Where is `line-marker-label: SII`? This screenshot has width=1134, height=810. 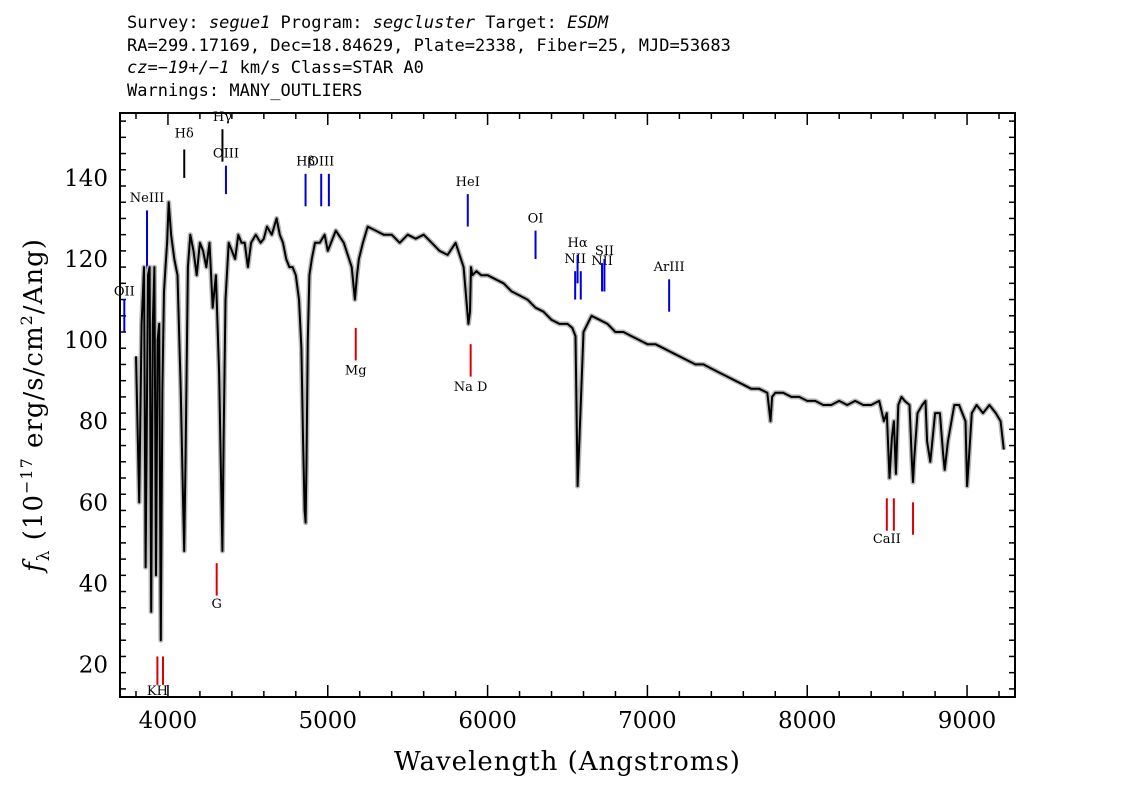 line-marker-label: SII is located at coordinates (604, 251).